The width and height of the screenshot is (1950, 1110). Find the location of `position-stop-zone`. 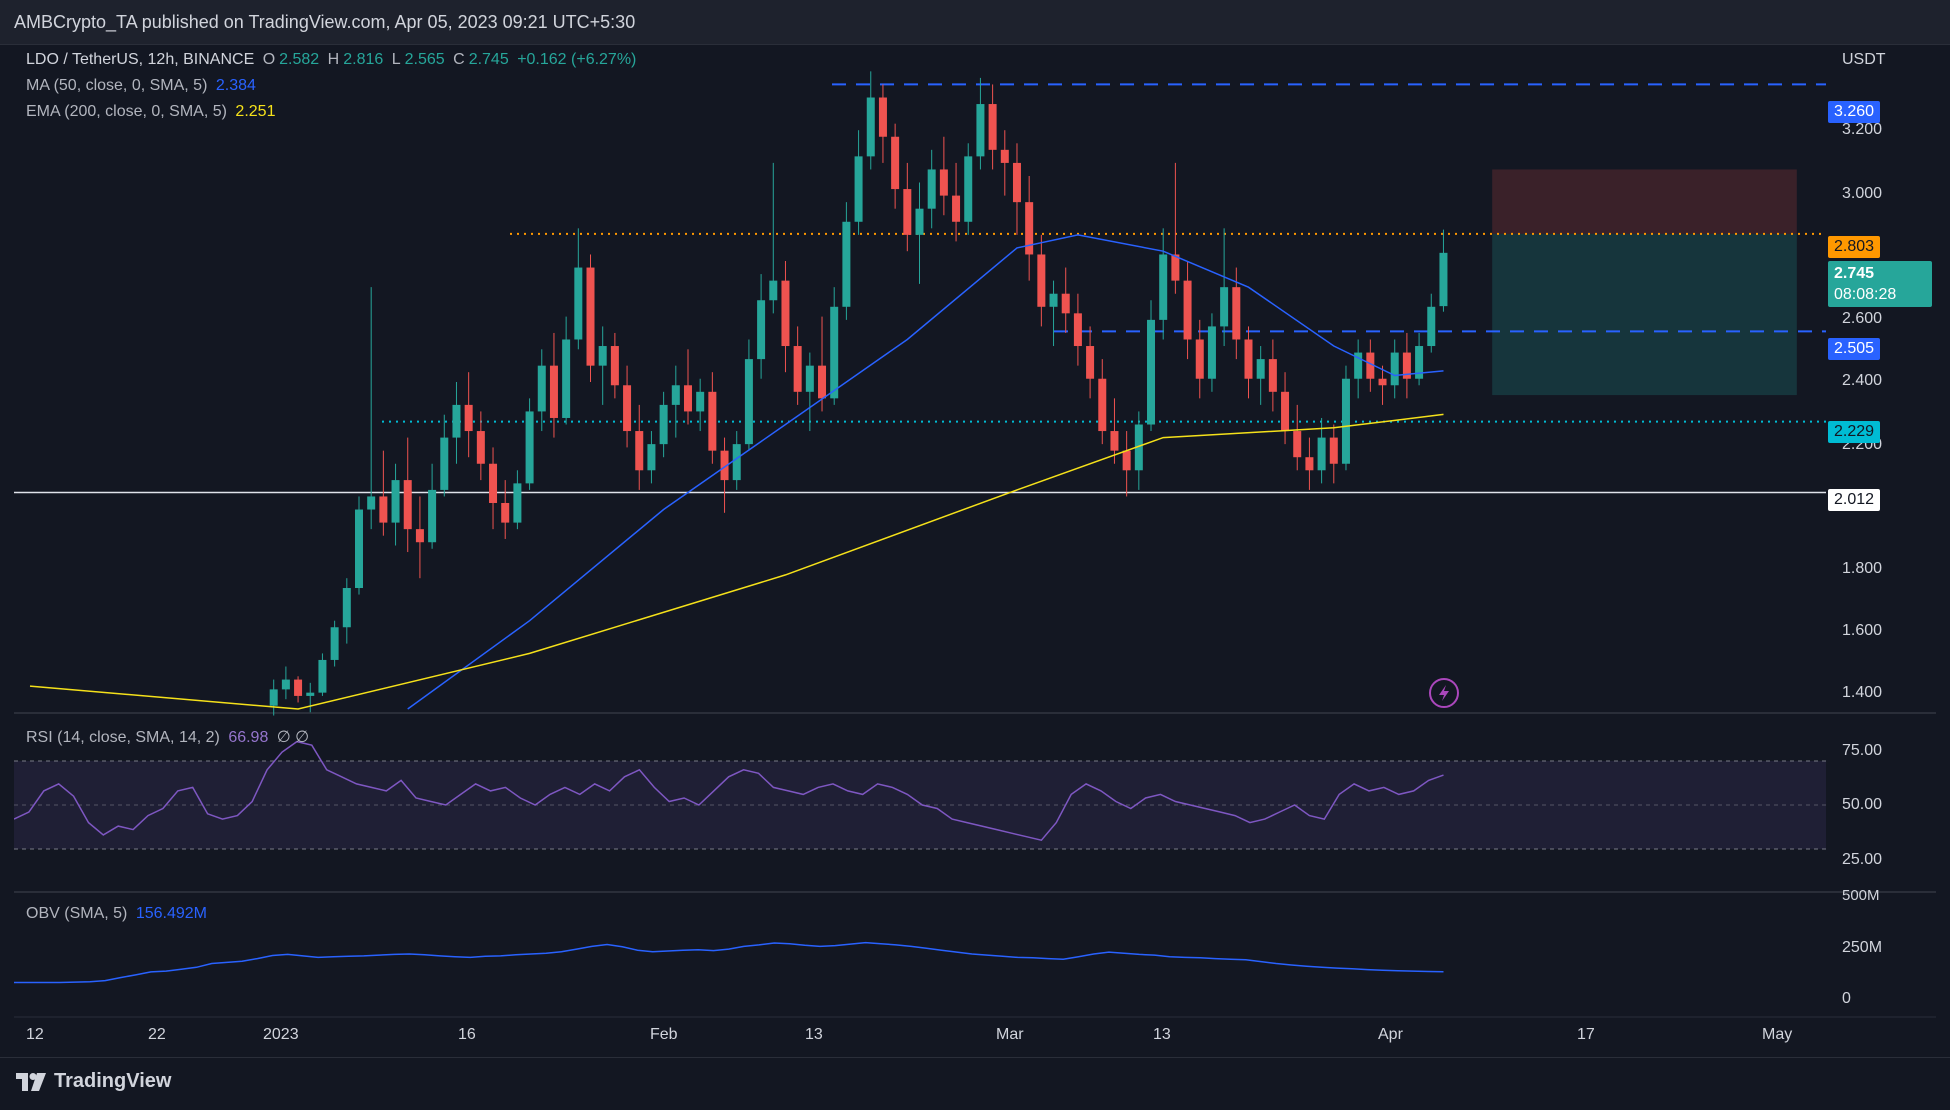

position-stop-zone is located at coordinates (1644, 201).